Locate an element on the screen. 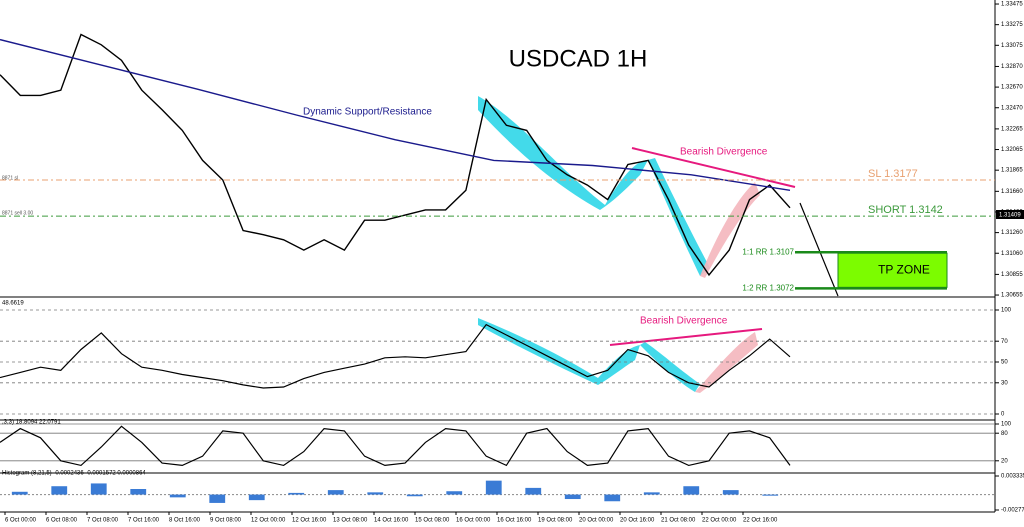 The image size is (1024, 527). level-label: SL 1.3177 is located at coordinates (893, 174).